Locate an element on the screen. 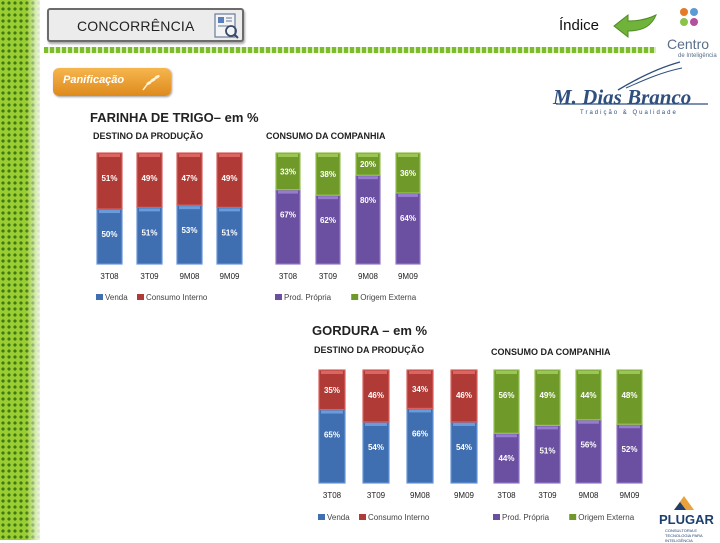 Image resolution: width=720 pixels, height=543 pixels. bar-0-venda-9m08 is located at coordinates (189, 234).